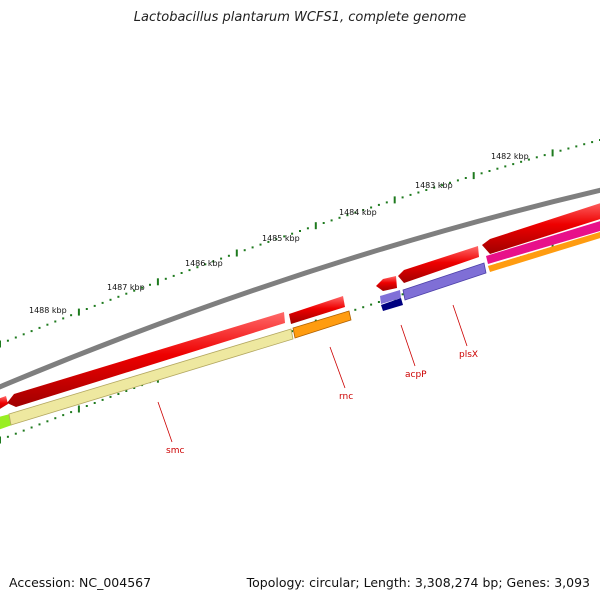 The width and height of the screenshot is (600, 600). What do you see at coordinates (317, 310) in the screenshot?
I see `cds-arrow-rnc` at bounding box center [317, 310].